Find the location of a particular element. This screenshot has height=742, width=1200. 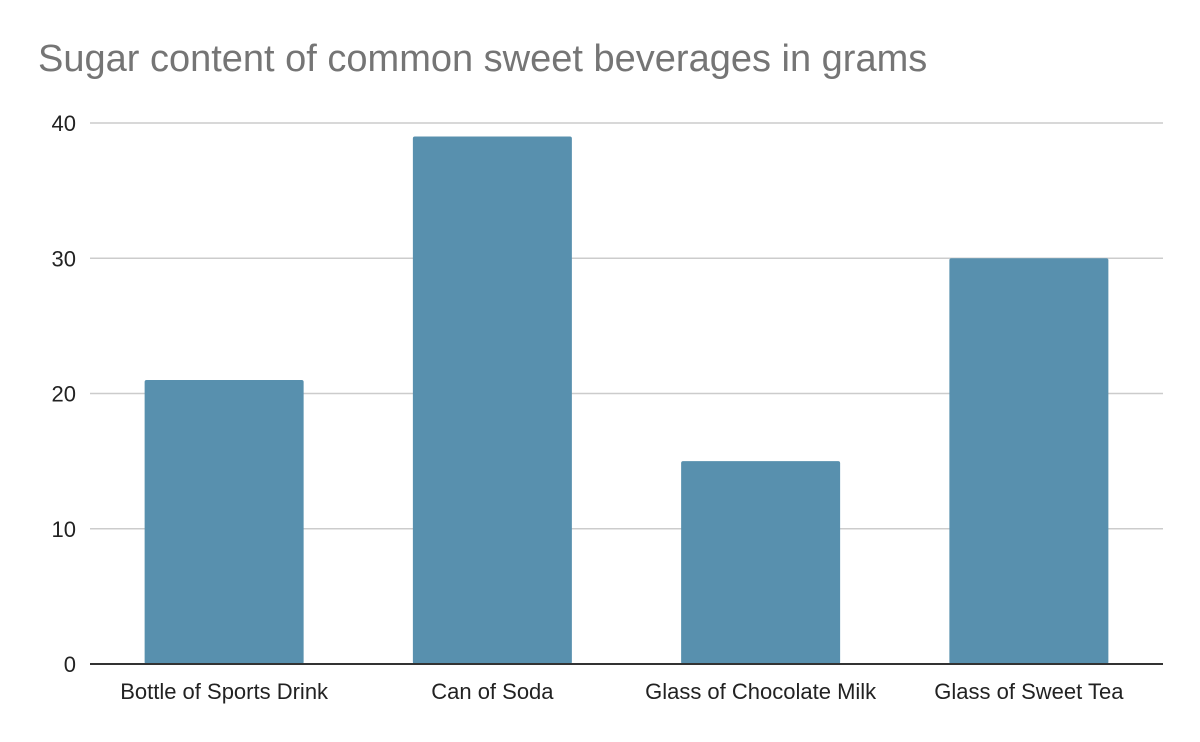

x-tick-label: Glass of Sweet Tea is located at coordinates (1029, 691).